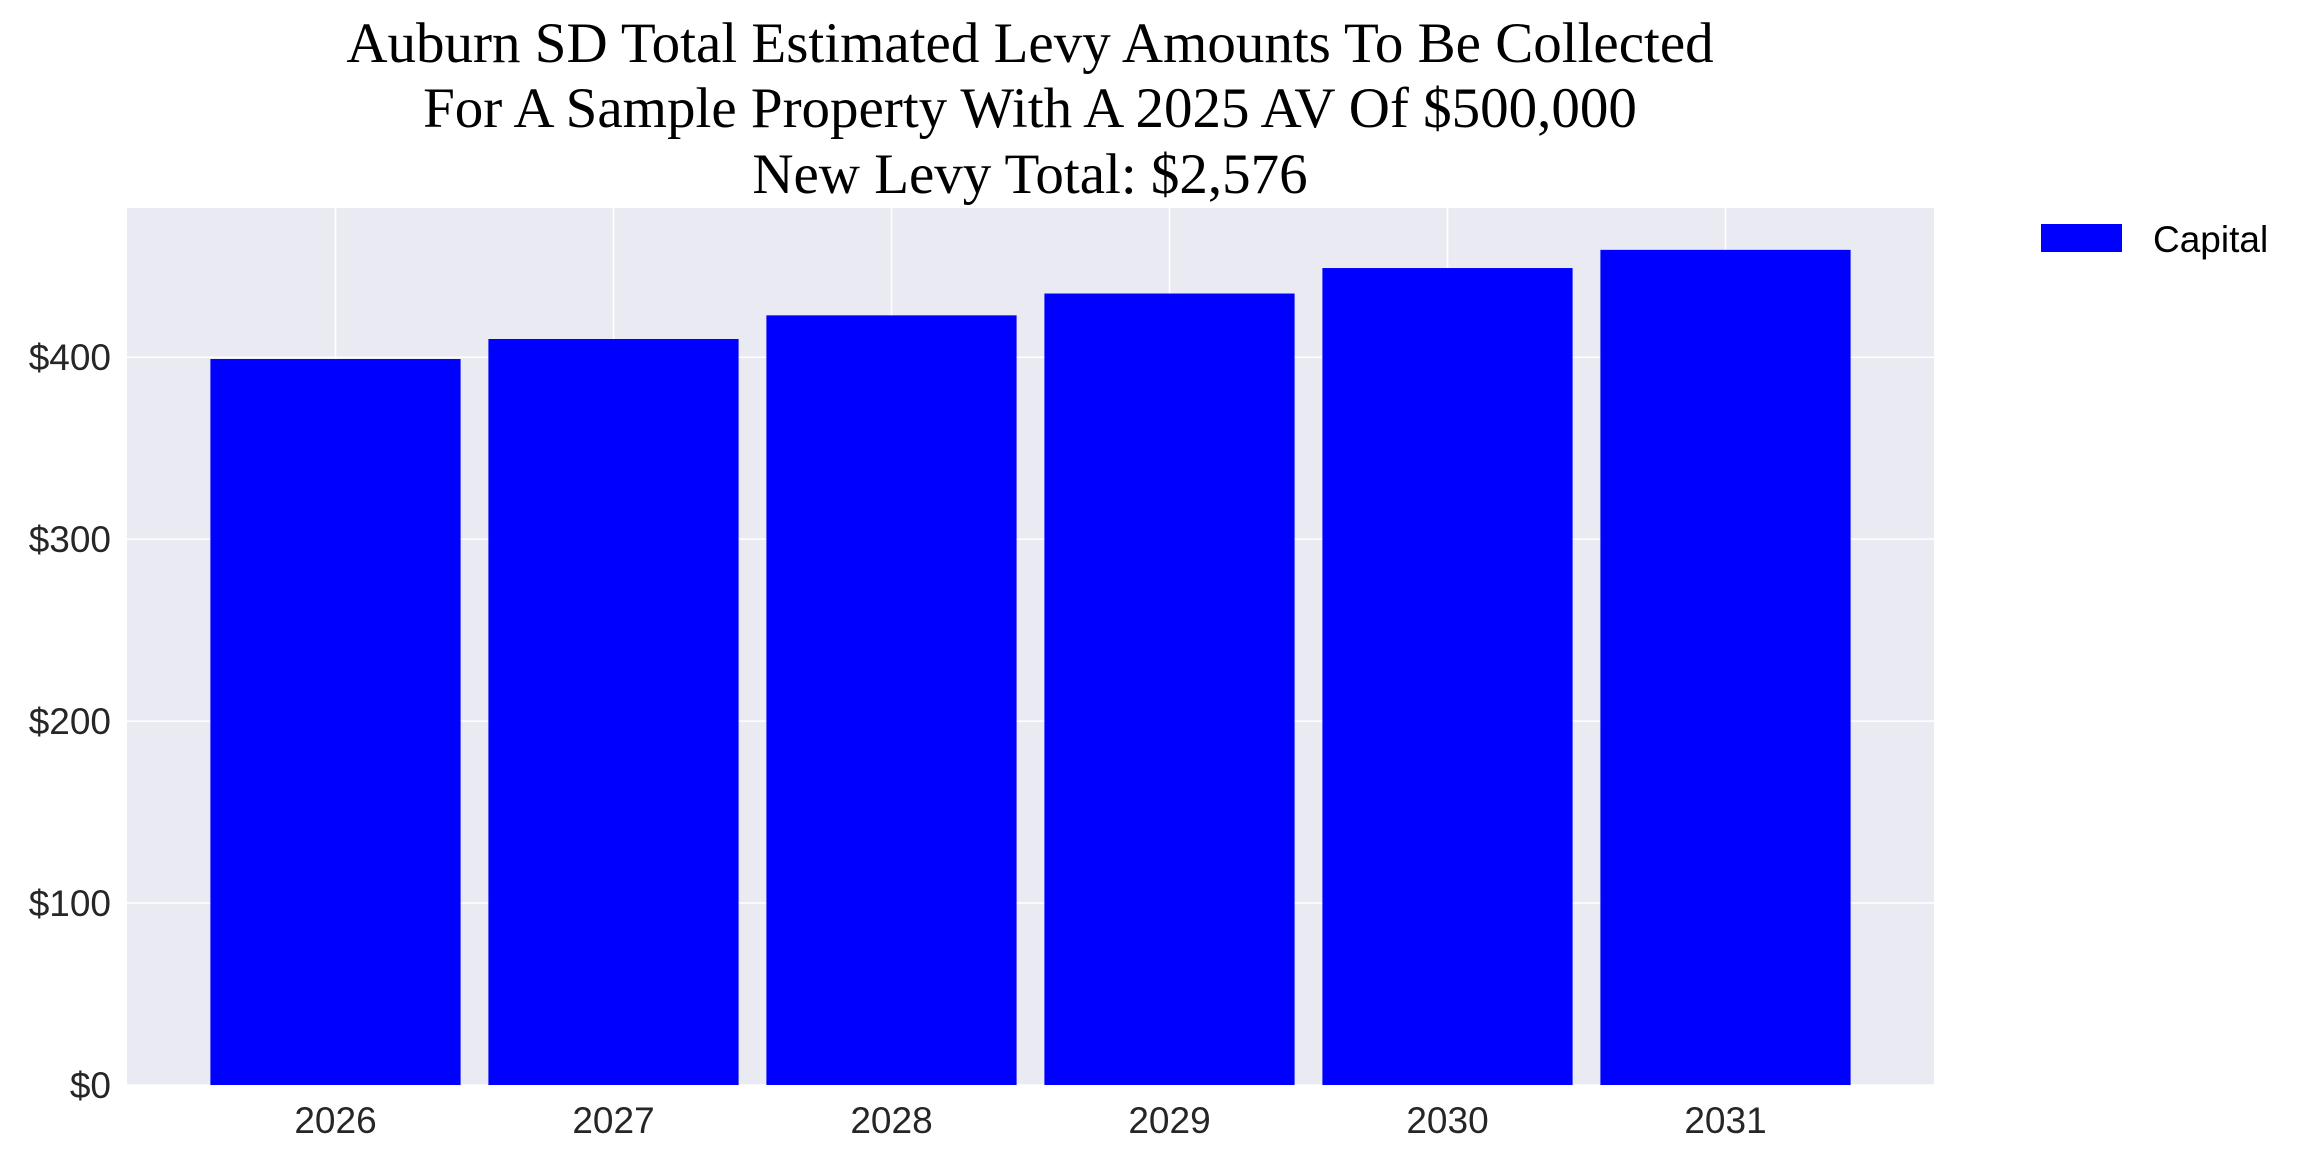 The height and width of the screenshot is (1152, 2304). Describe the element at coordinates (1447, 1120) in the screenshot. I see `x-tick-label: 2030` at that location.